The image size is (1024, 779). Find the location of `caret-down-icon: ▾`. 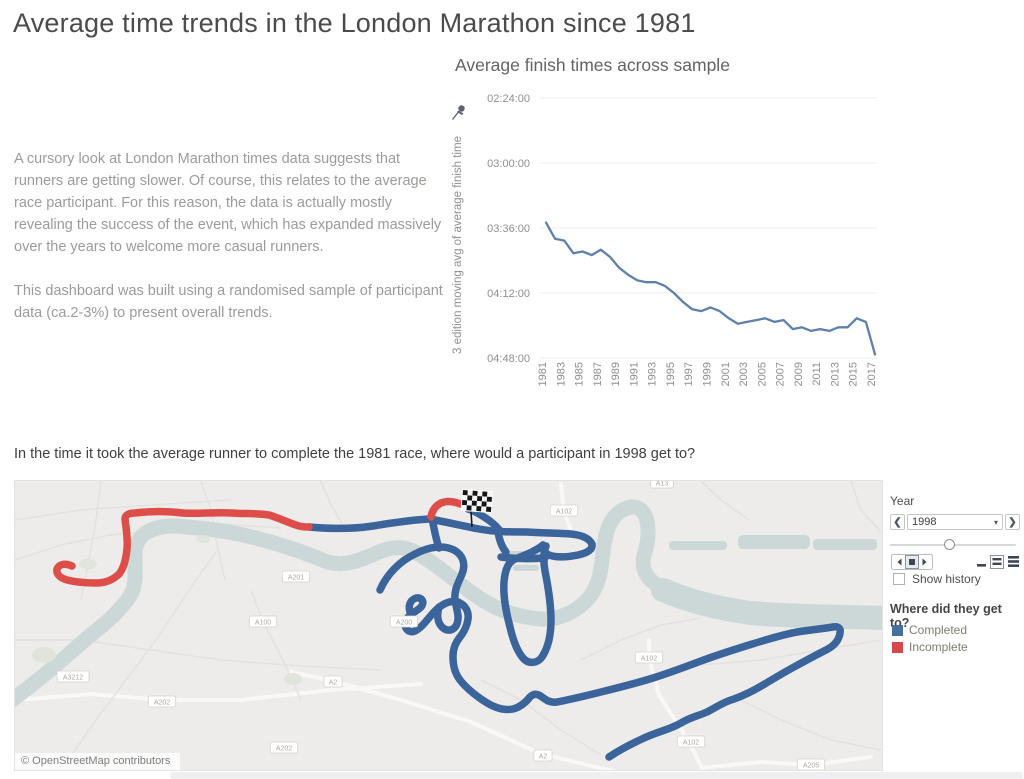

caret-down-icon: ▾ is located at coordinates (995, 522).